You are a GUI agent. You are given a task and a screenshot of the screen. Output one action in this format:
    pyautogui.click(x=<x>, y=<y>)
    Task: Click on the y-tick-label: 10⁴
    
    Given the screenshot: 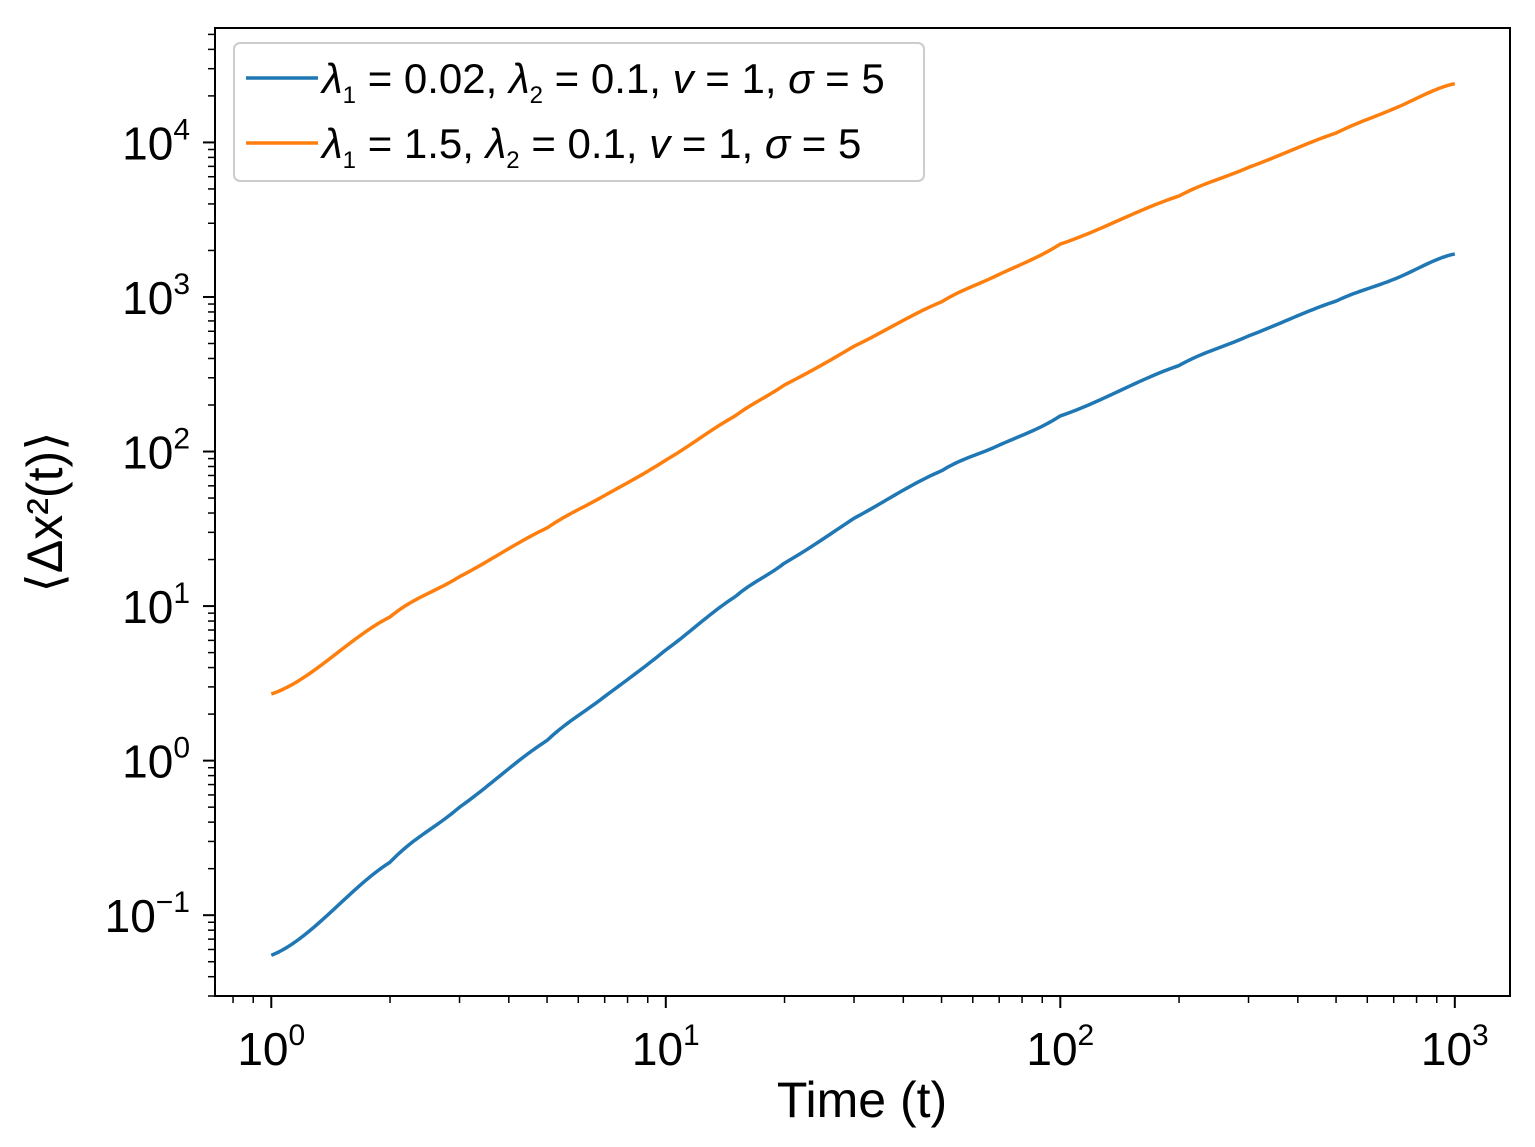 What is the action you would take?
    pyautogui.click(x=156, y=141)
    